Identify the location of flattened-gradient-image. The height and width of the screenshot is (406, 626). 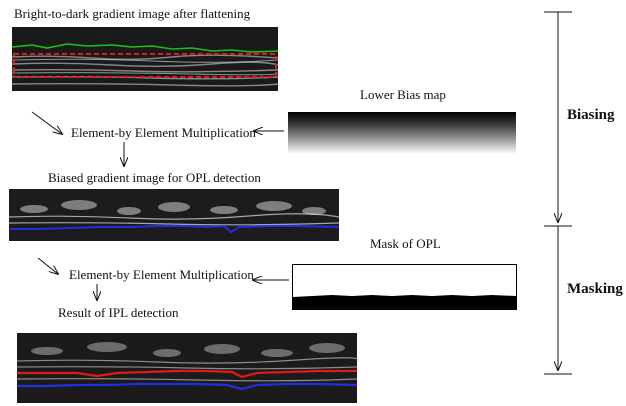
(145, 59).